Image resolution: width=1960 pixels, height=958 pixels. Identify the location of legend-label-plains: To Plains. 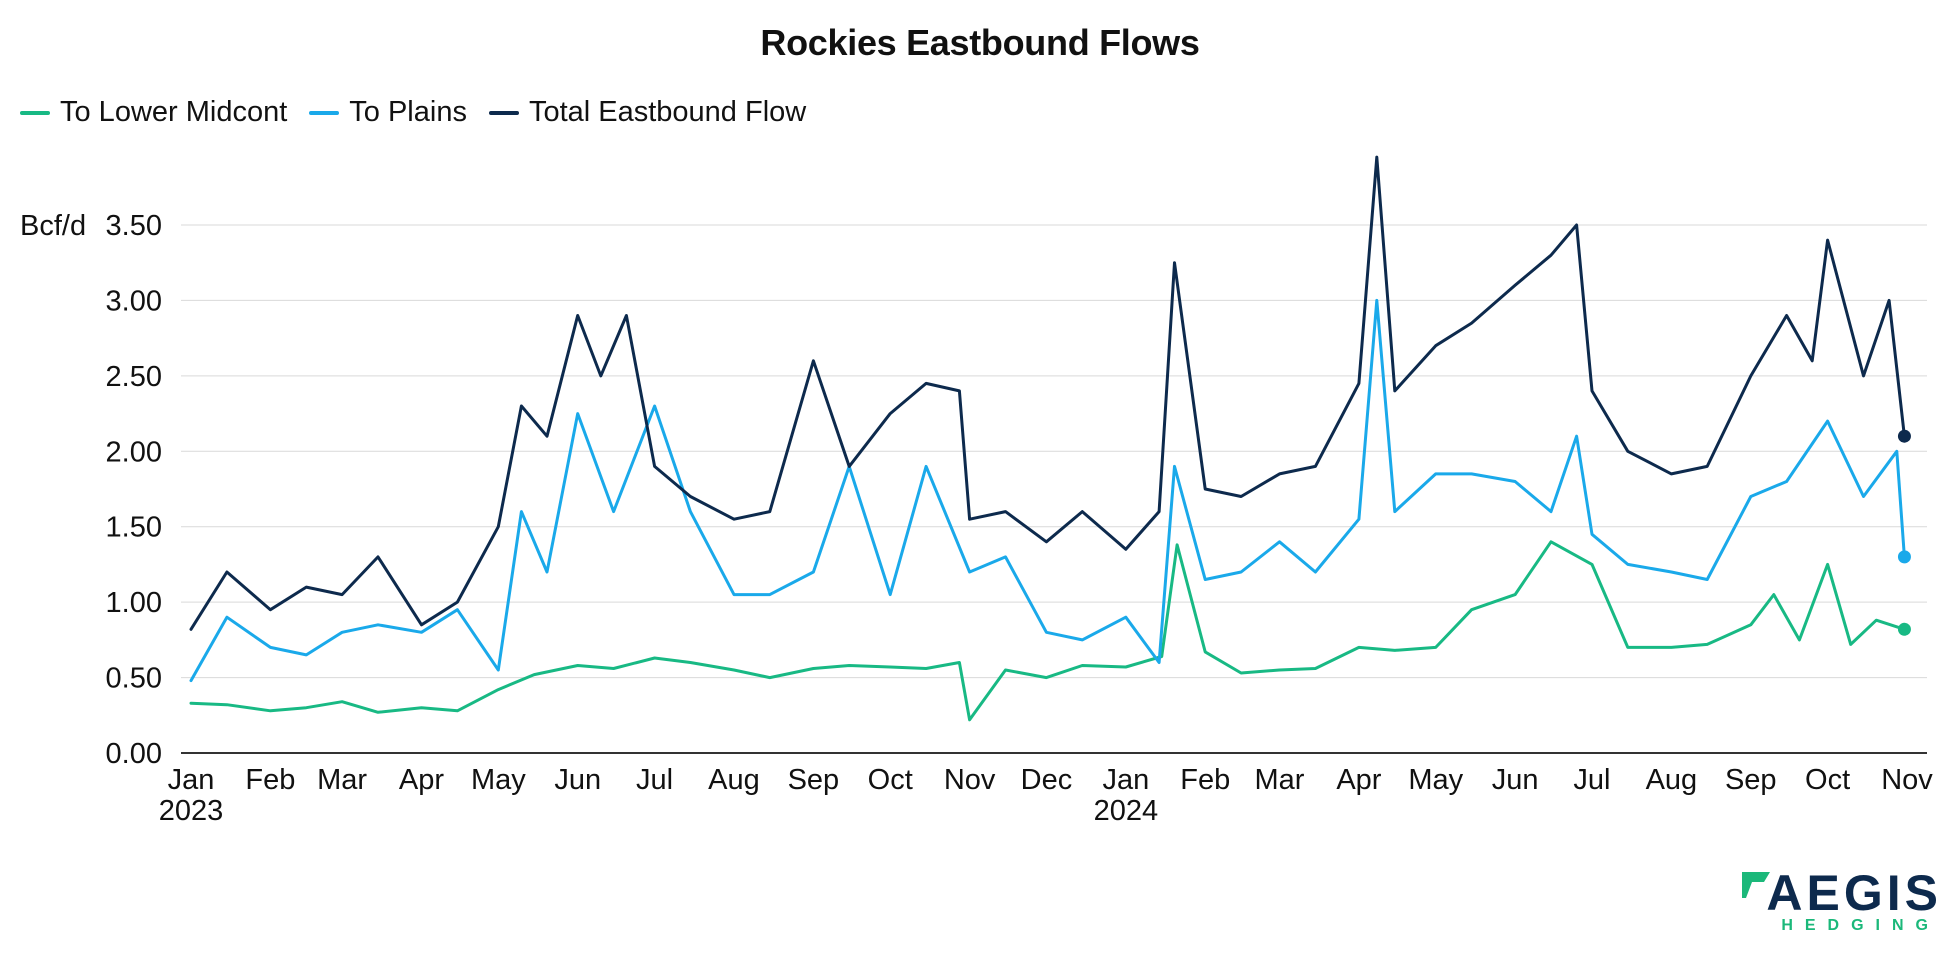
(408, 112).